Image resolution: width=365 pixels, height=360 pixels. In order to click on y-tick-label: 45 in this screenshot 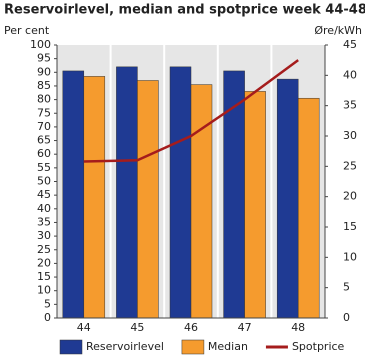, I will do `click(44, 194)`.